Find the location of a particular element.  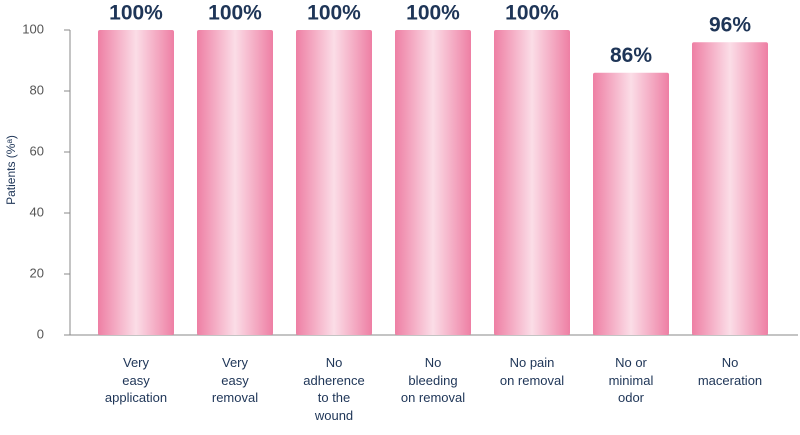

x-tick-label: Very easy application is located at coordinates (136, 380).